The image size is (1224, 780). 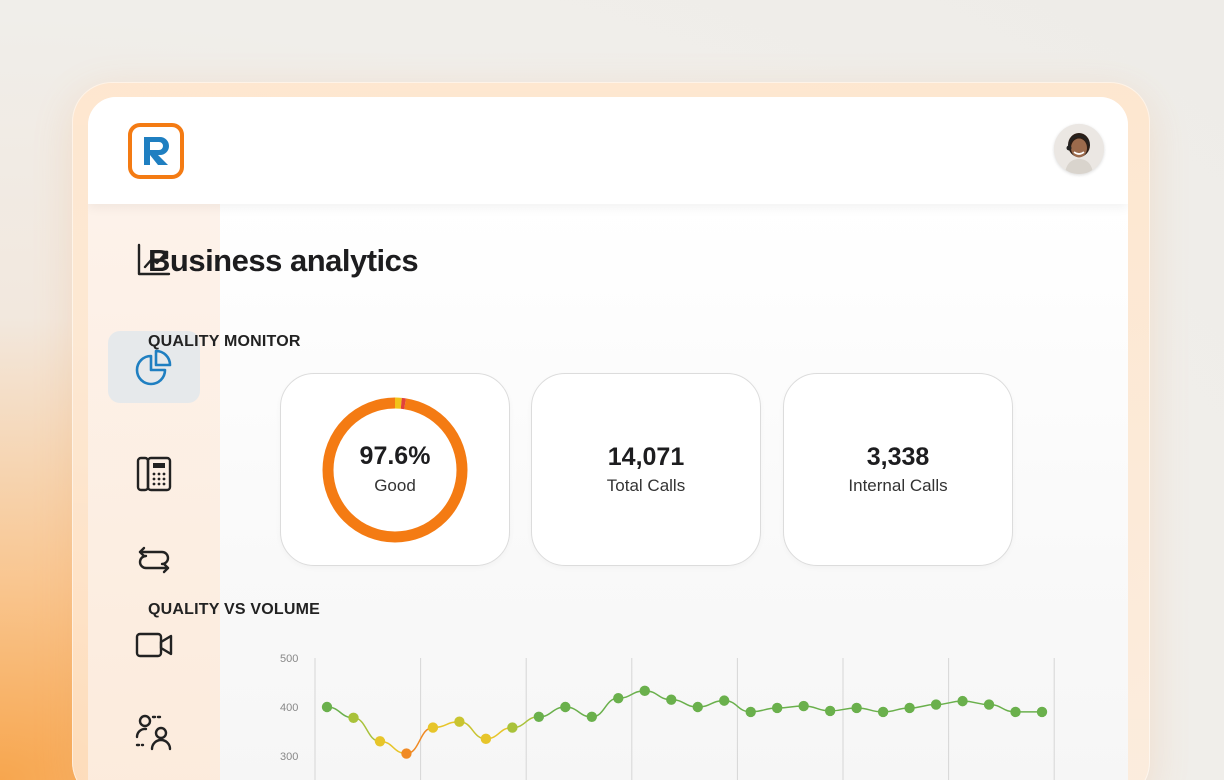 I want to click on r-logo-icon, so click(x=156, y=151).